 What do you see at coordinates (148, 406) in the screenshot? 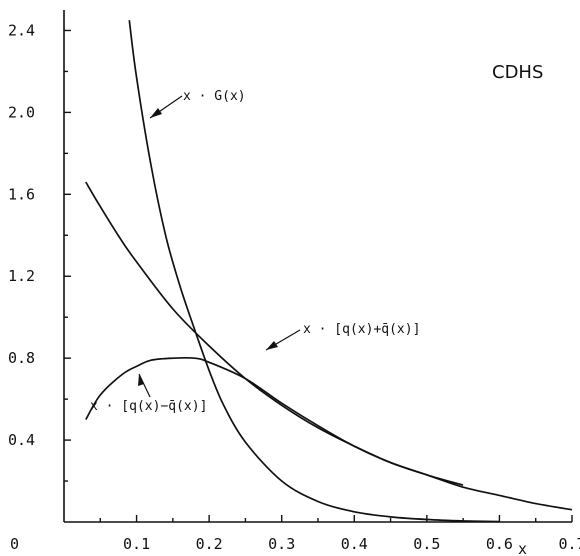
I see `series-label-valence: x · [q(x)−q̄(x)]` at bounding box center [148, 406].